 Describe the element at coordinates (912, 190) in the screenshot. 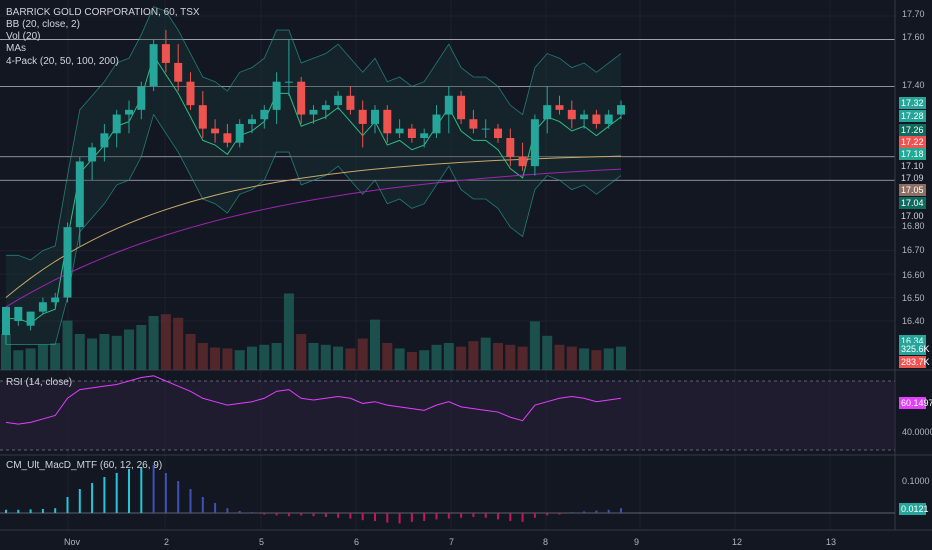

I see `price-tag: 17.05` at that location.